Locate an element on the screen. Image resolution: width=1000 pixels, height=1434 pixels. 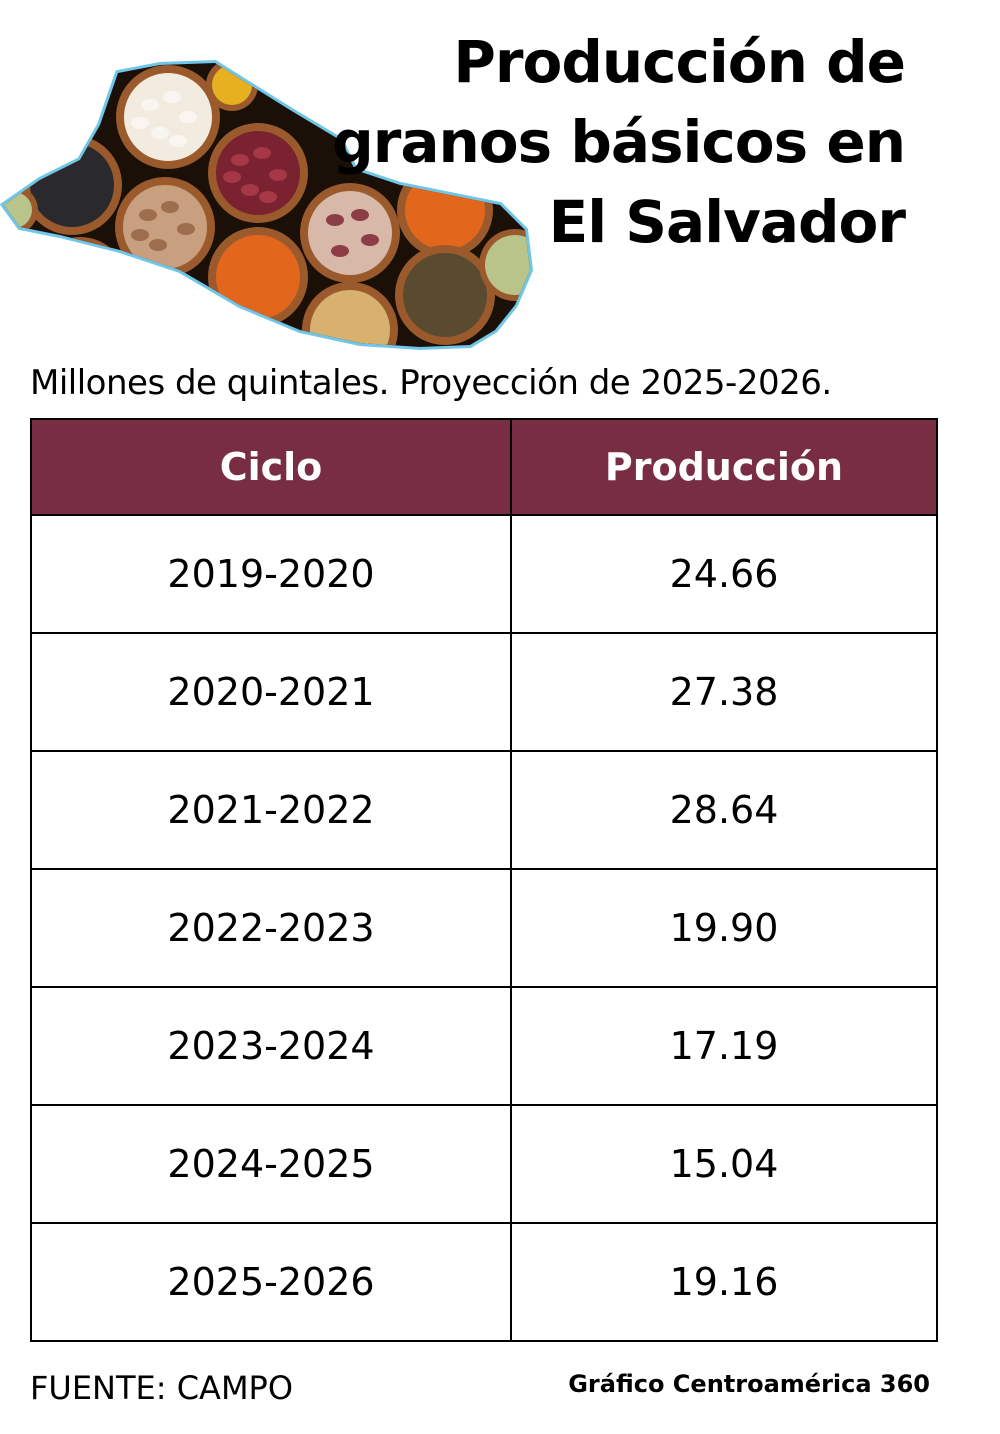
bean-bowl-black-lentil is located at coordinates (72, 185).